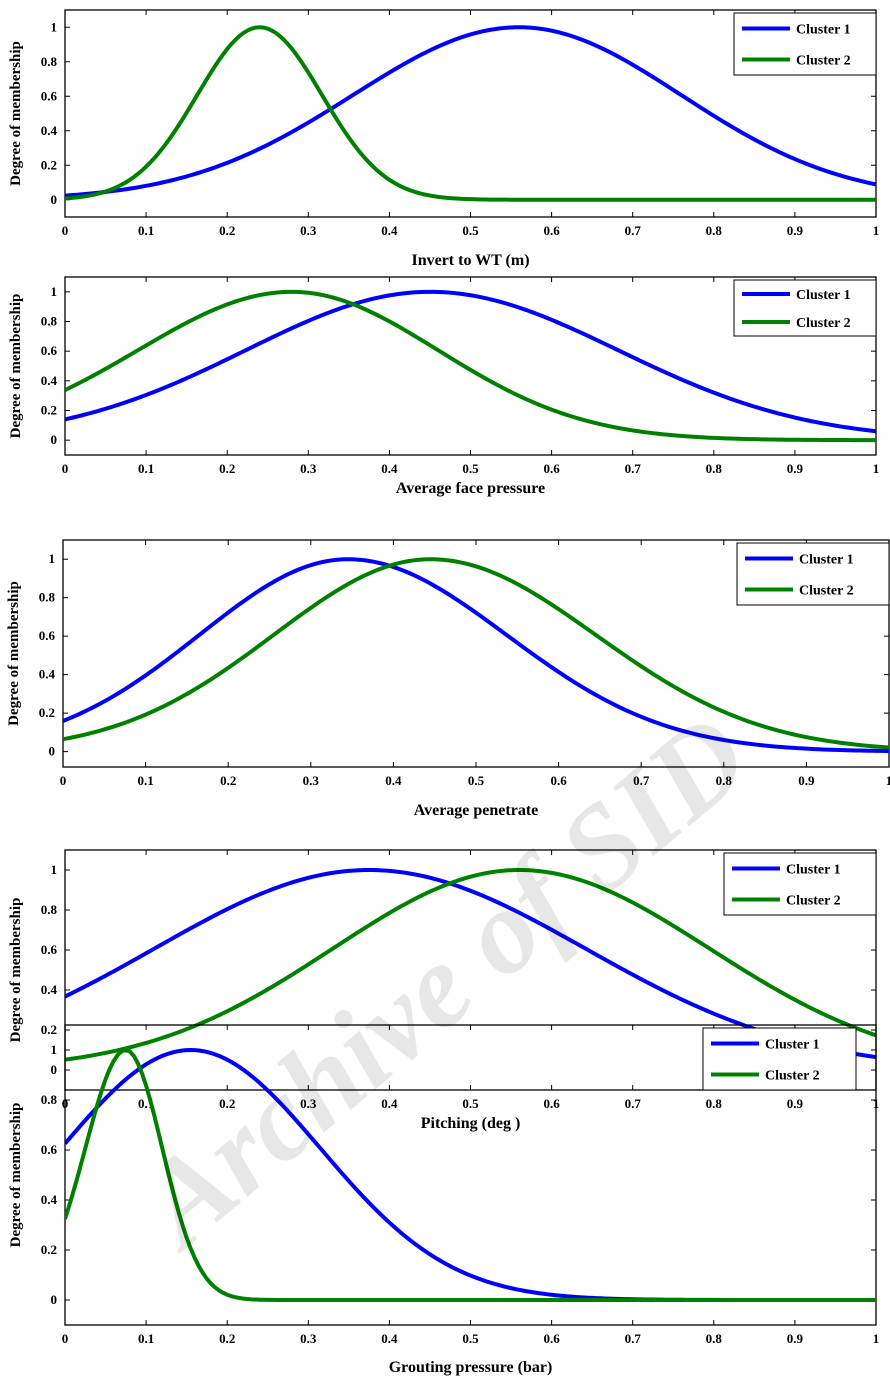  I want to click on x-axis-label: Average face pressure, so click(470, 488).